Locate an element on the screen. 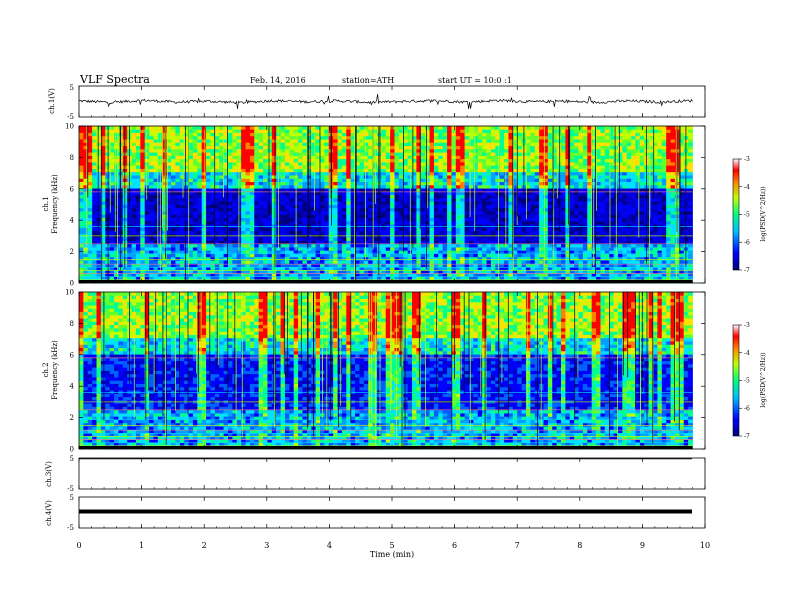 The image size is (792, 612). x-tick-label: 8 is located at coordinates (579, 545).